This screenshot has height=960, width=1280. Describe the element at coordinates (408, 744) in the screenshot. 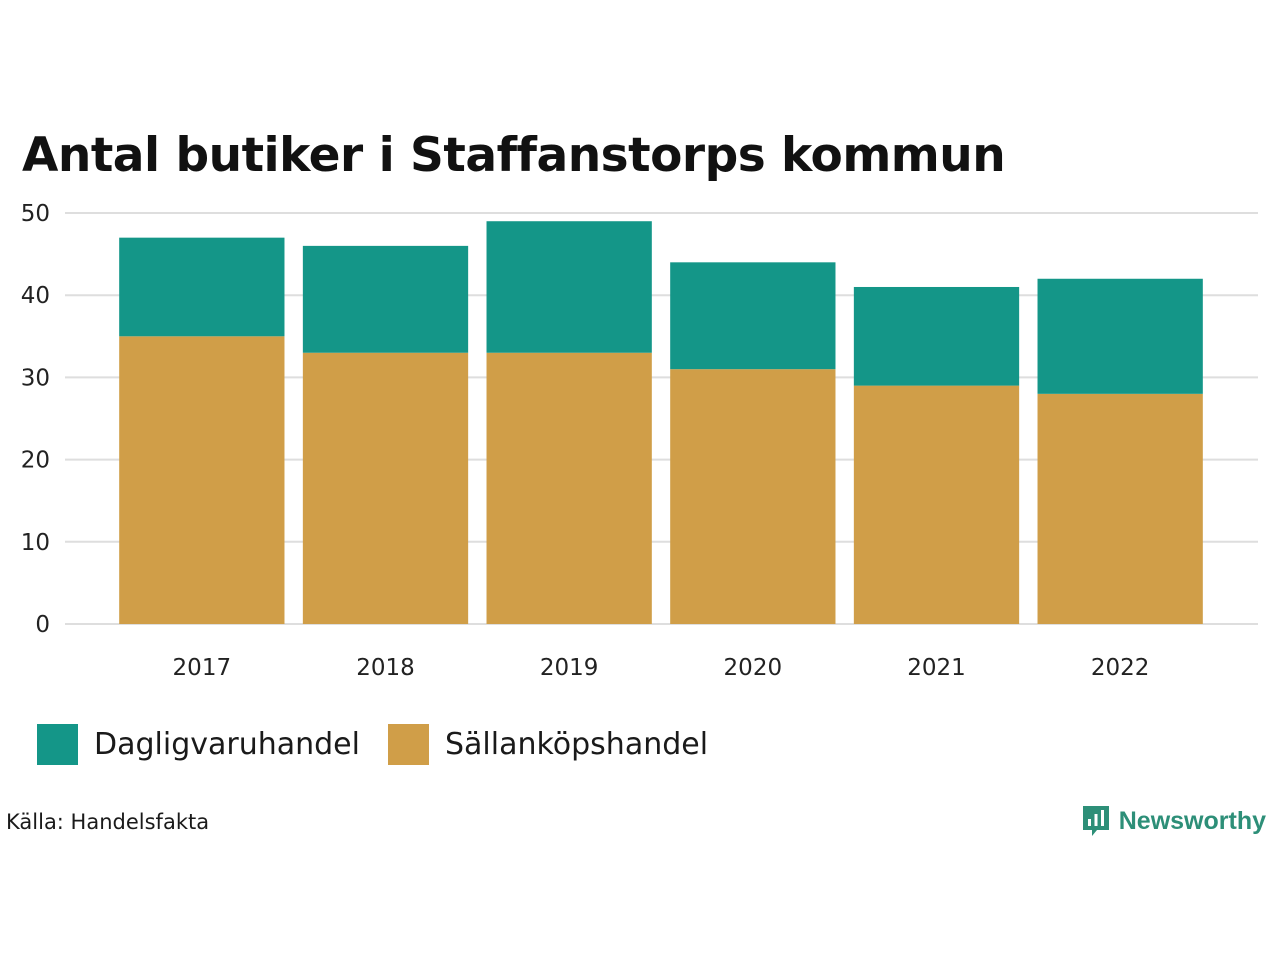

I see `legend-swatch-sallankopshandel` at that location.